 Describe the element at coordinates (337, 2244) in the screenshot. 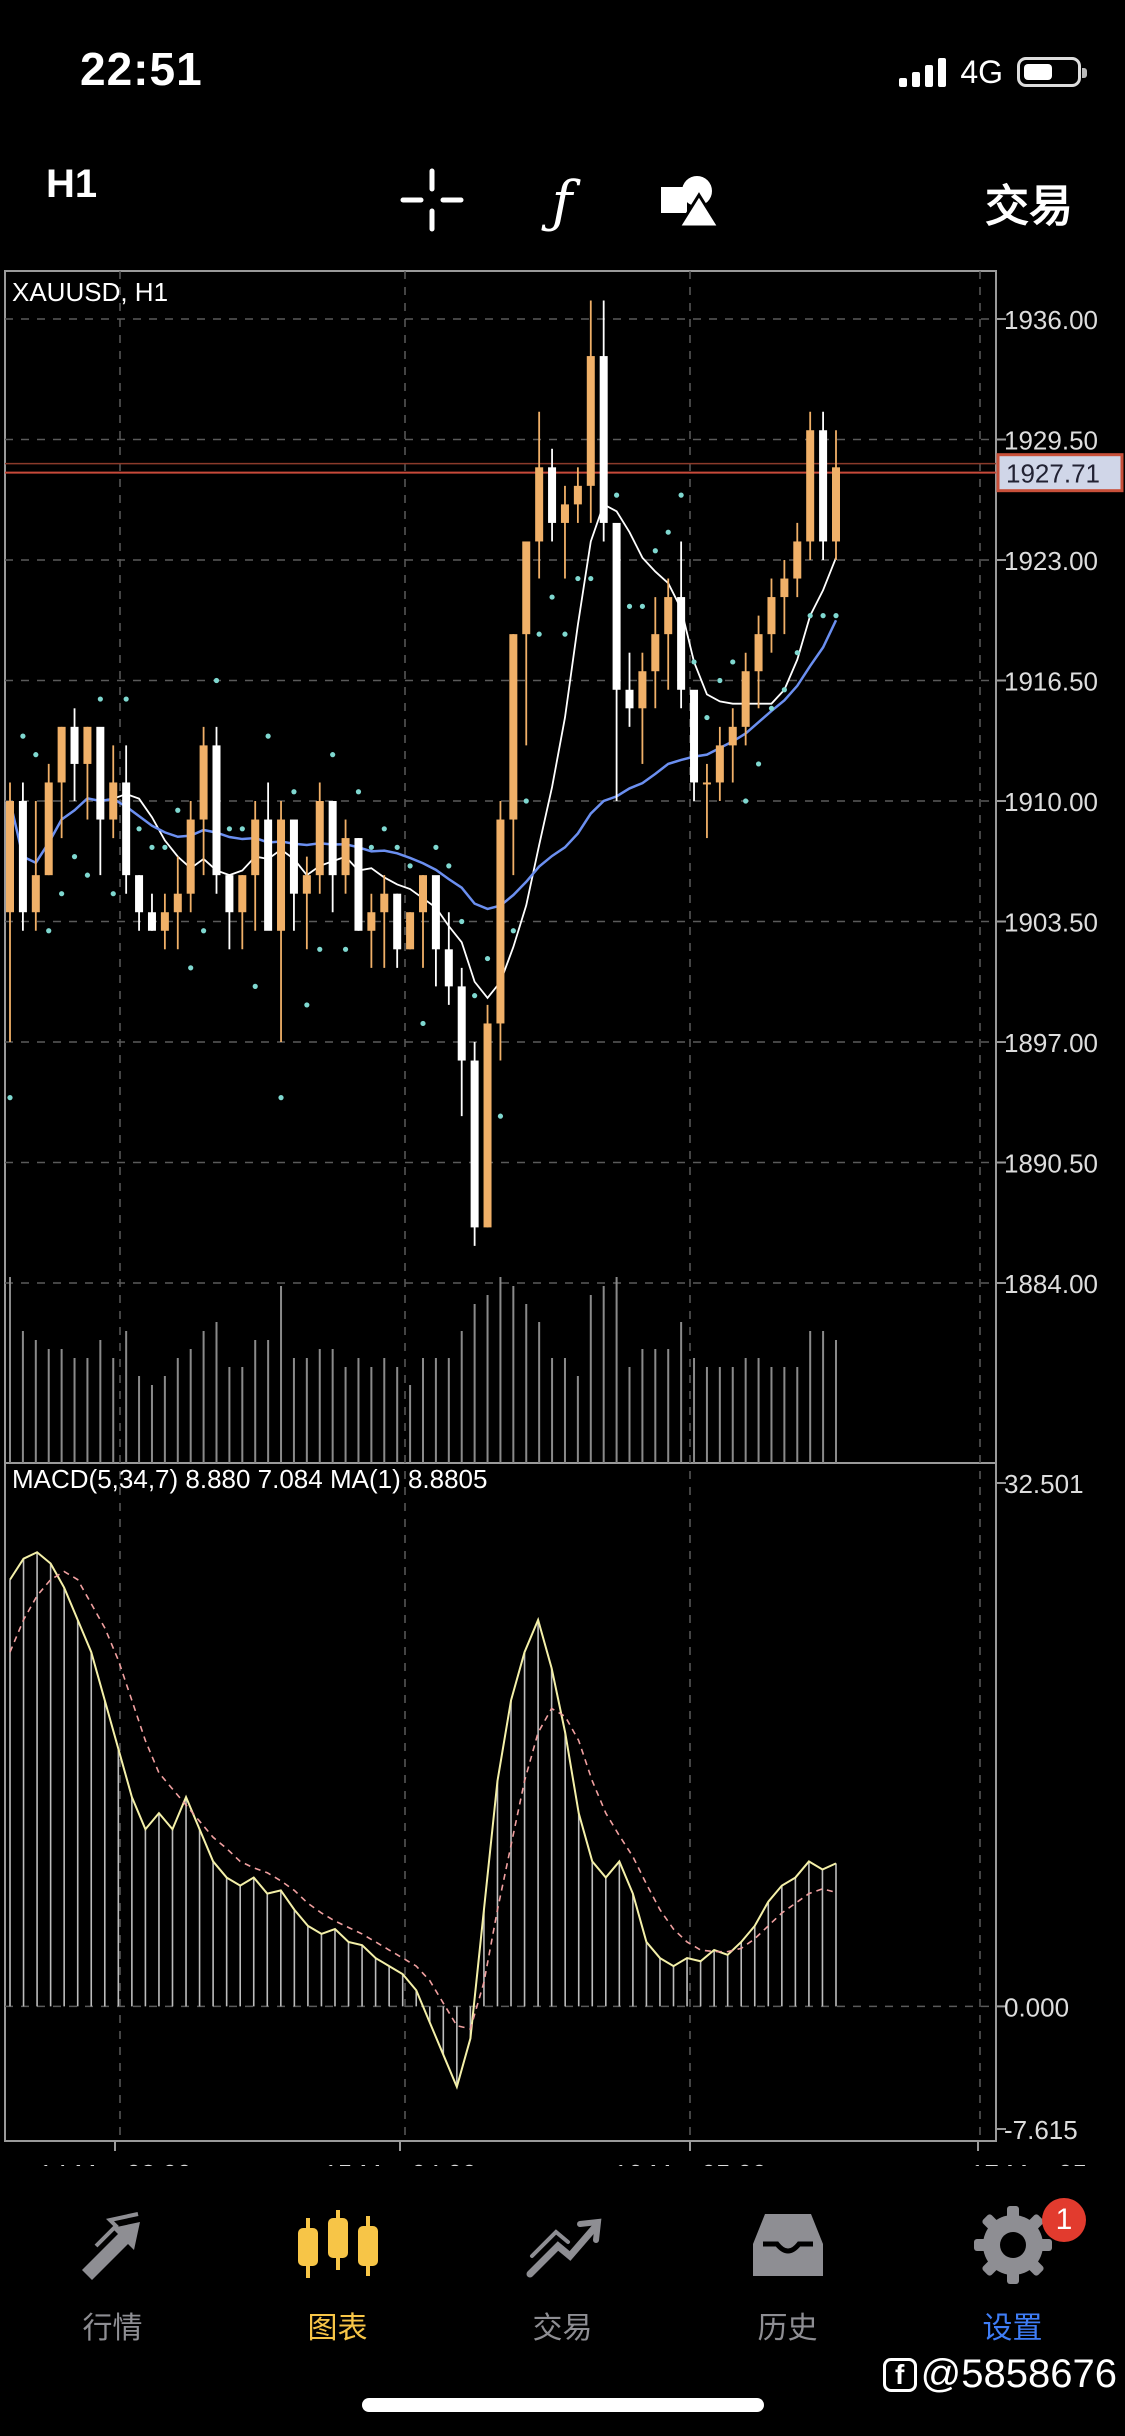

I see `candlestick-chart-icon` at that location.